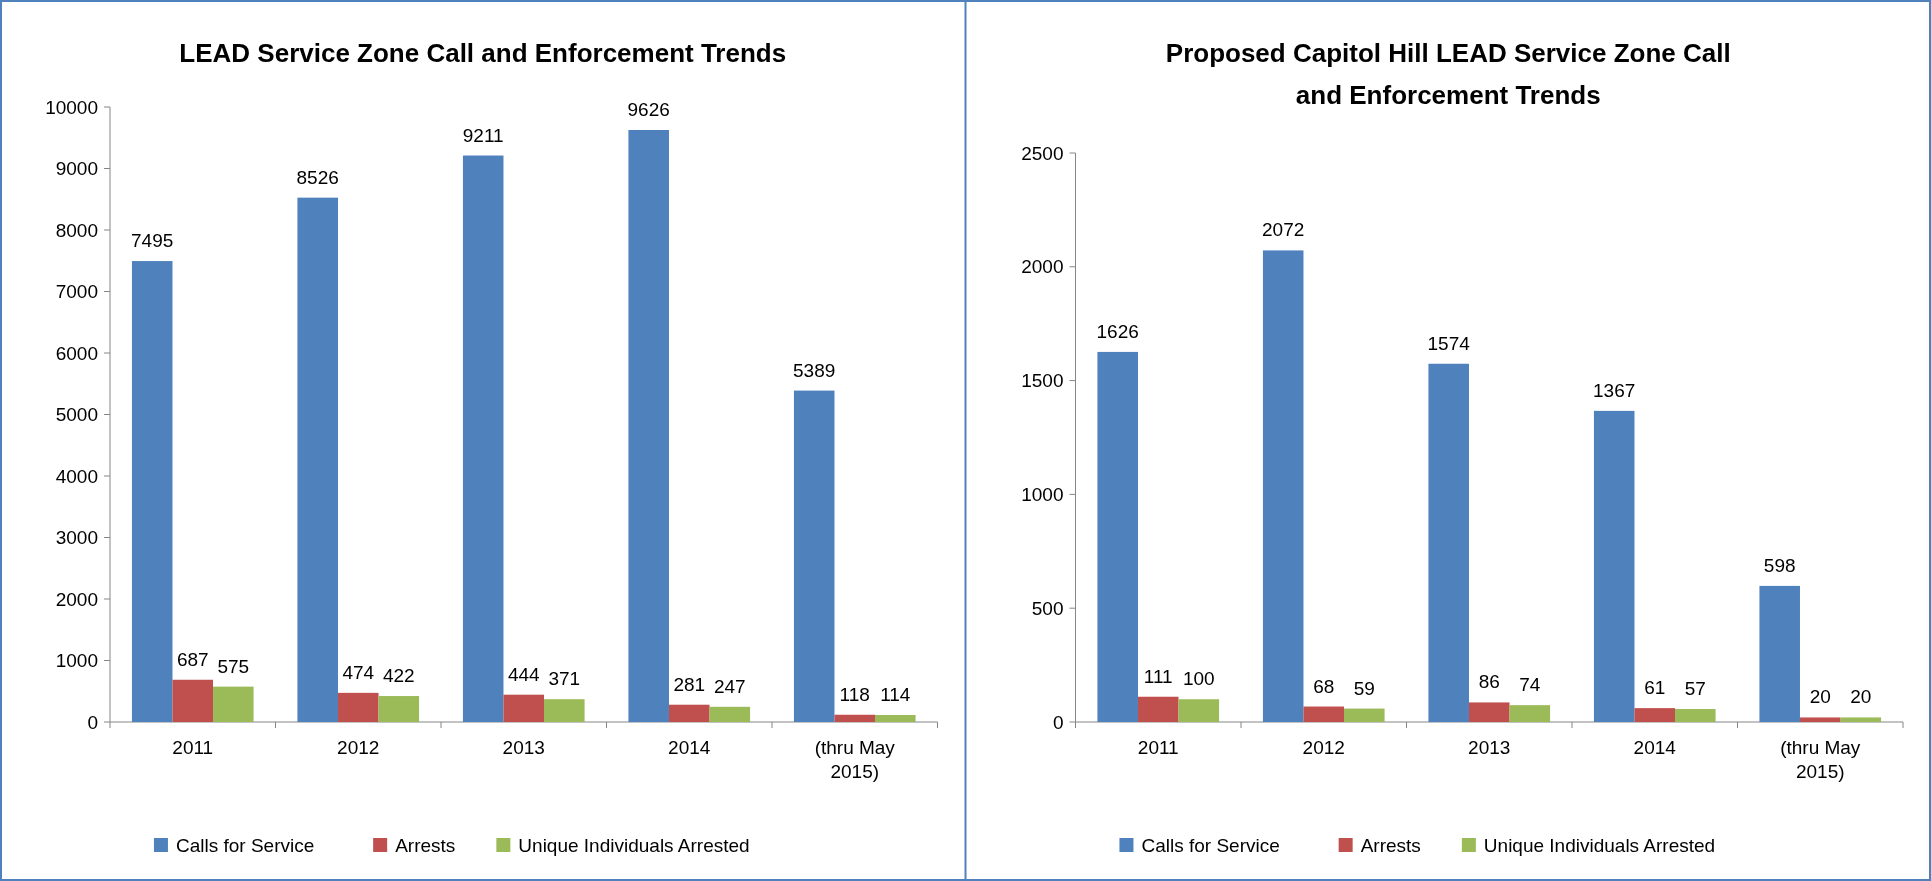 This screenshot has height=881, width=1931. I want to click on y-tick-label: 4000, so click(76, 476).